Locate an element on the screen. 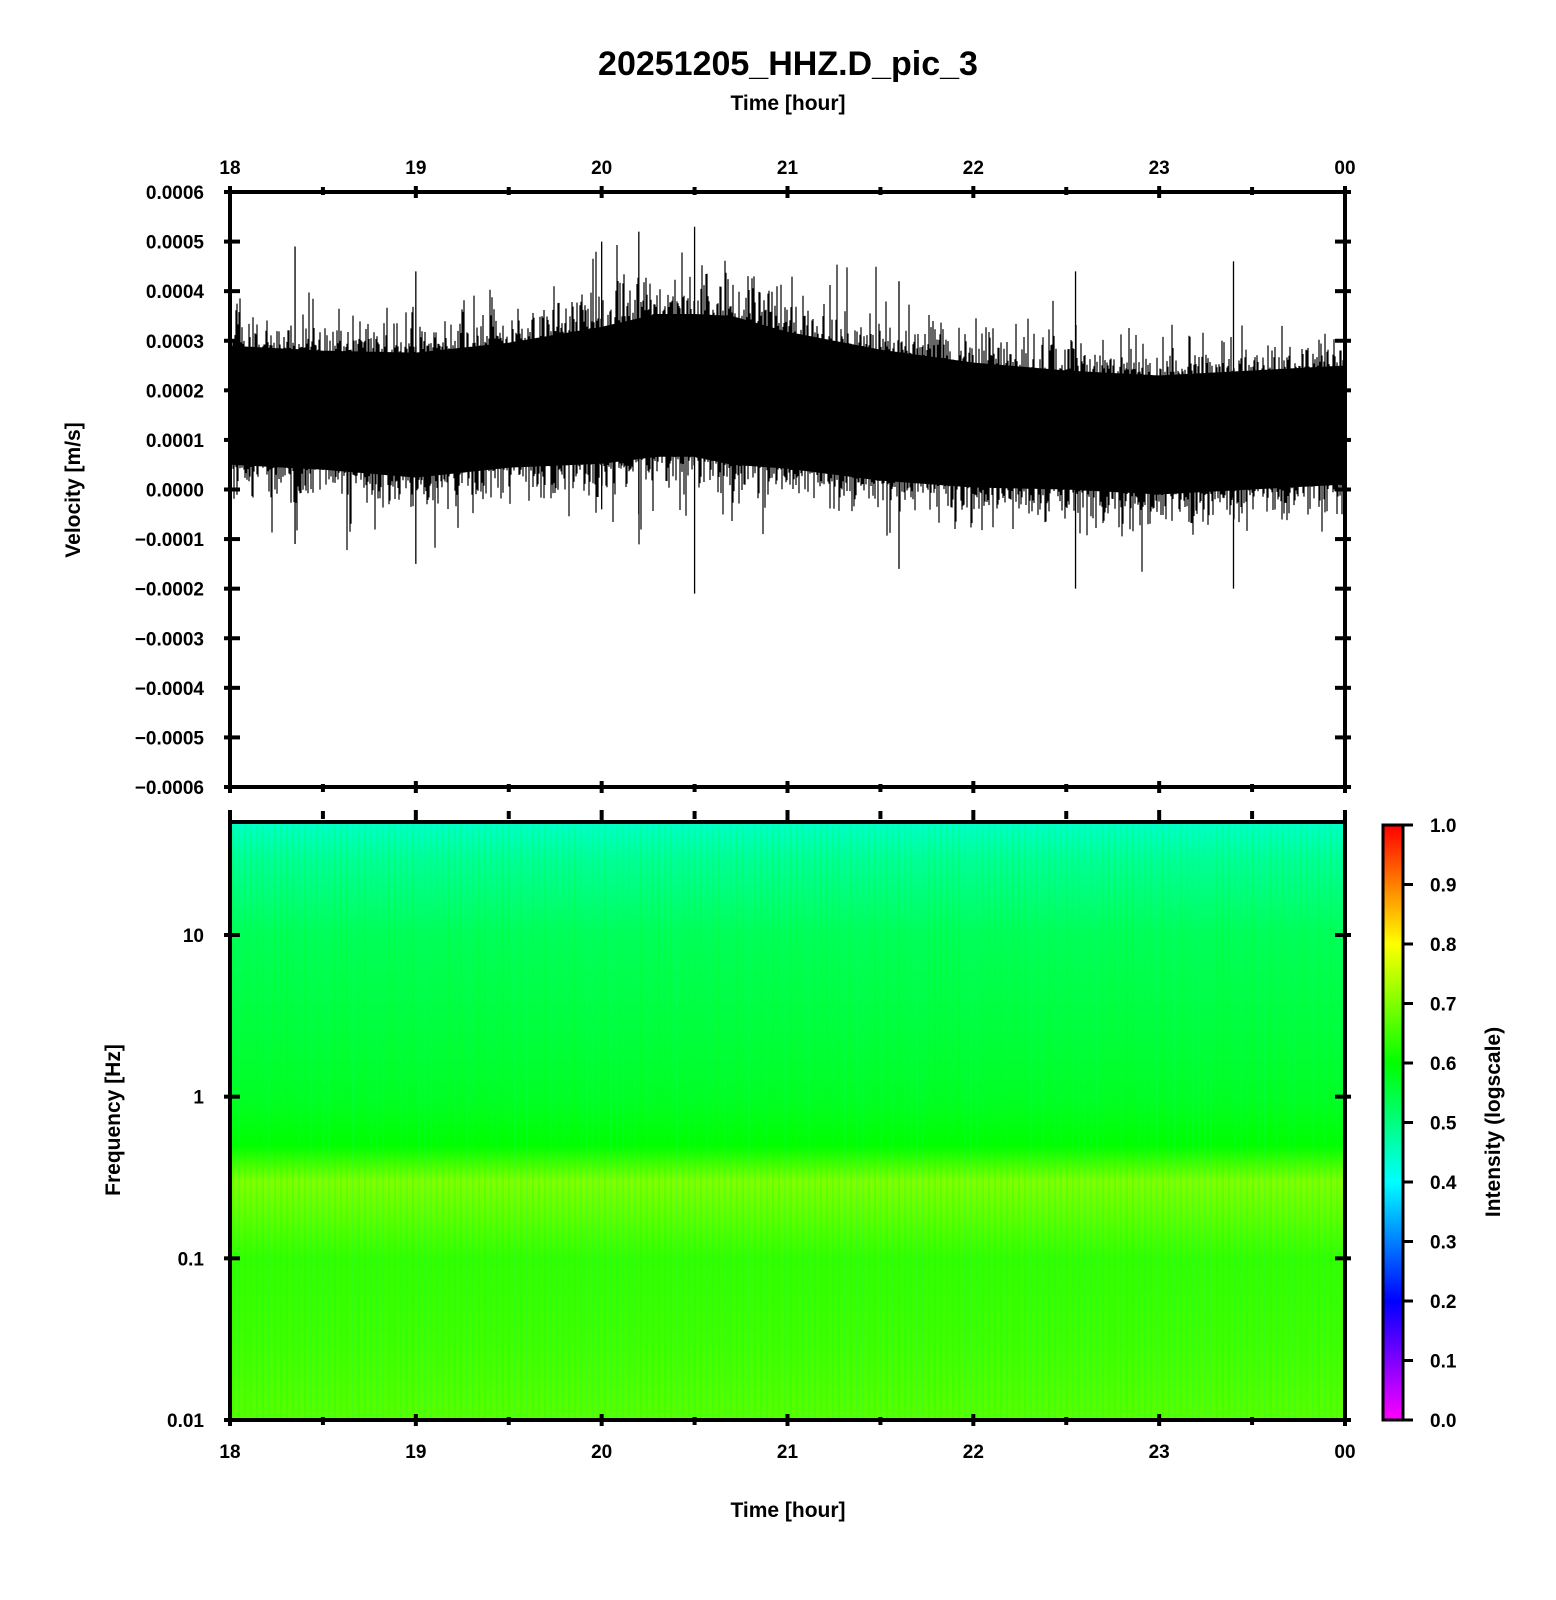 This screenshot has width=1556, height=1600. frequency-axis-label: Frequency [Hz] is located at coordinates (113, 1120).